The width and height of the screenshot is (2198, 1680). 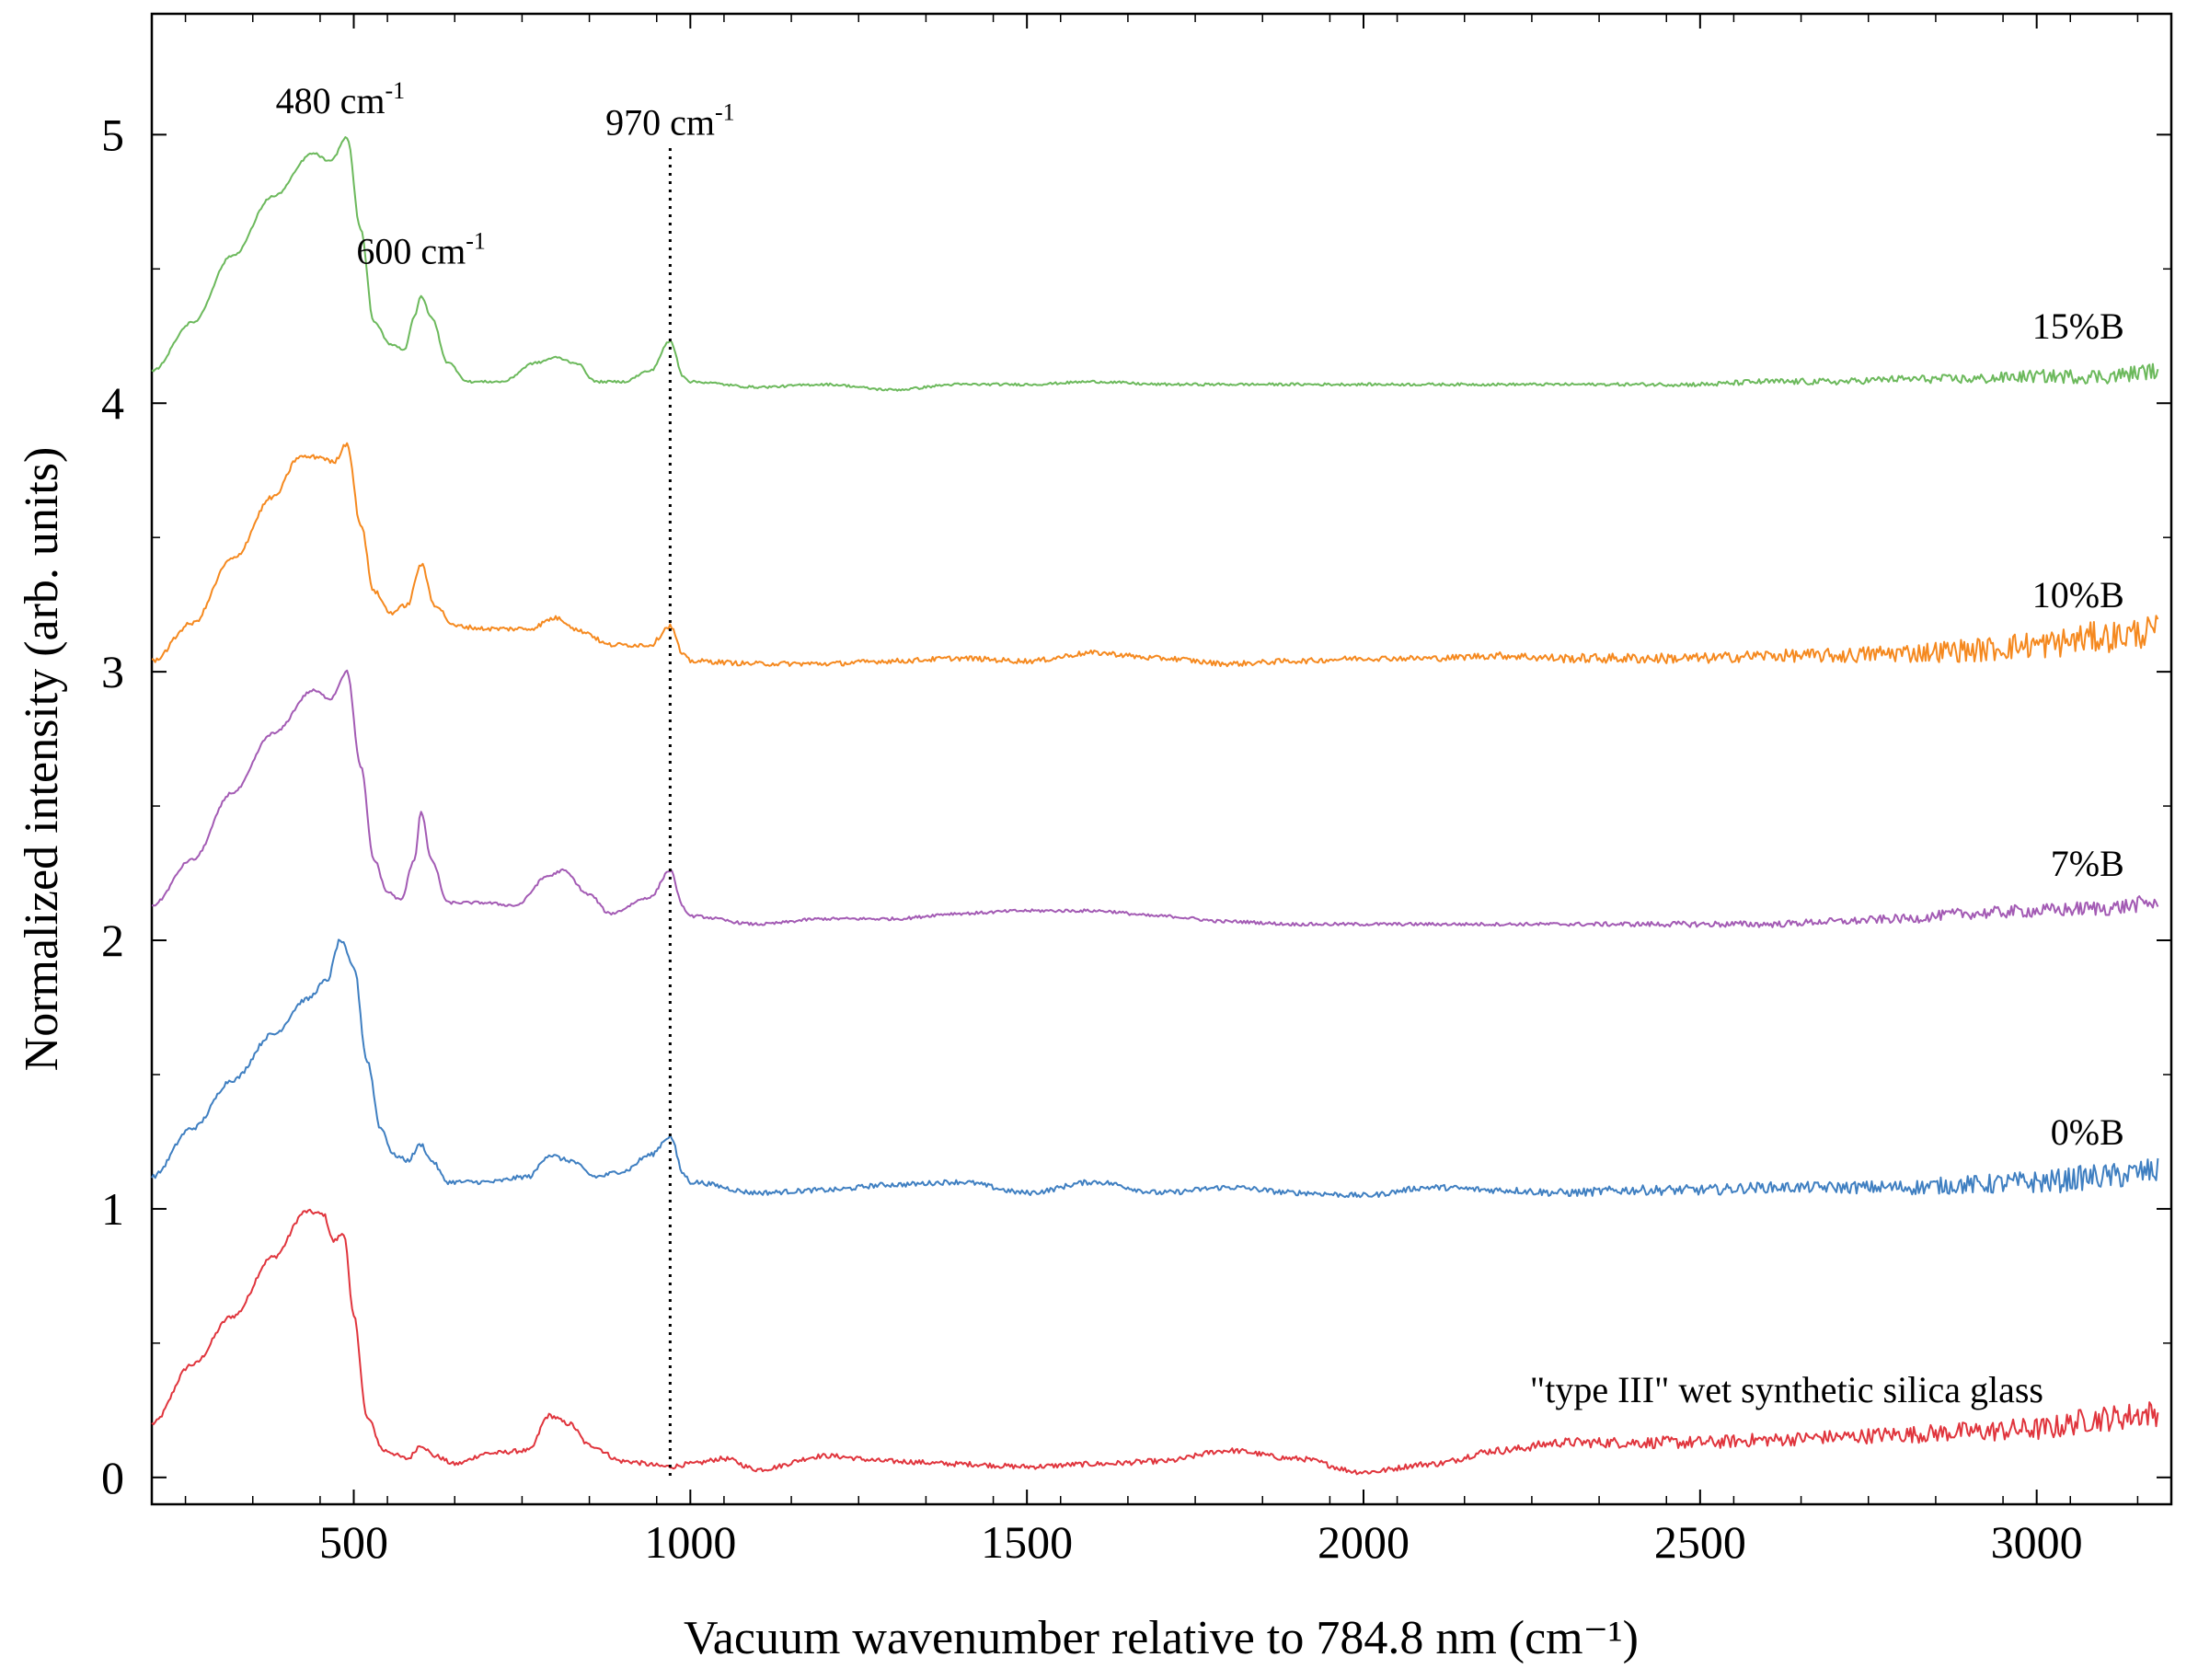 I want to click on y-axis-title: Normalized intensity (arb. units), so click(x=42, y=759).